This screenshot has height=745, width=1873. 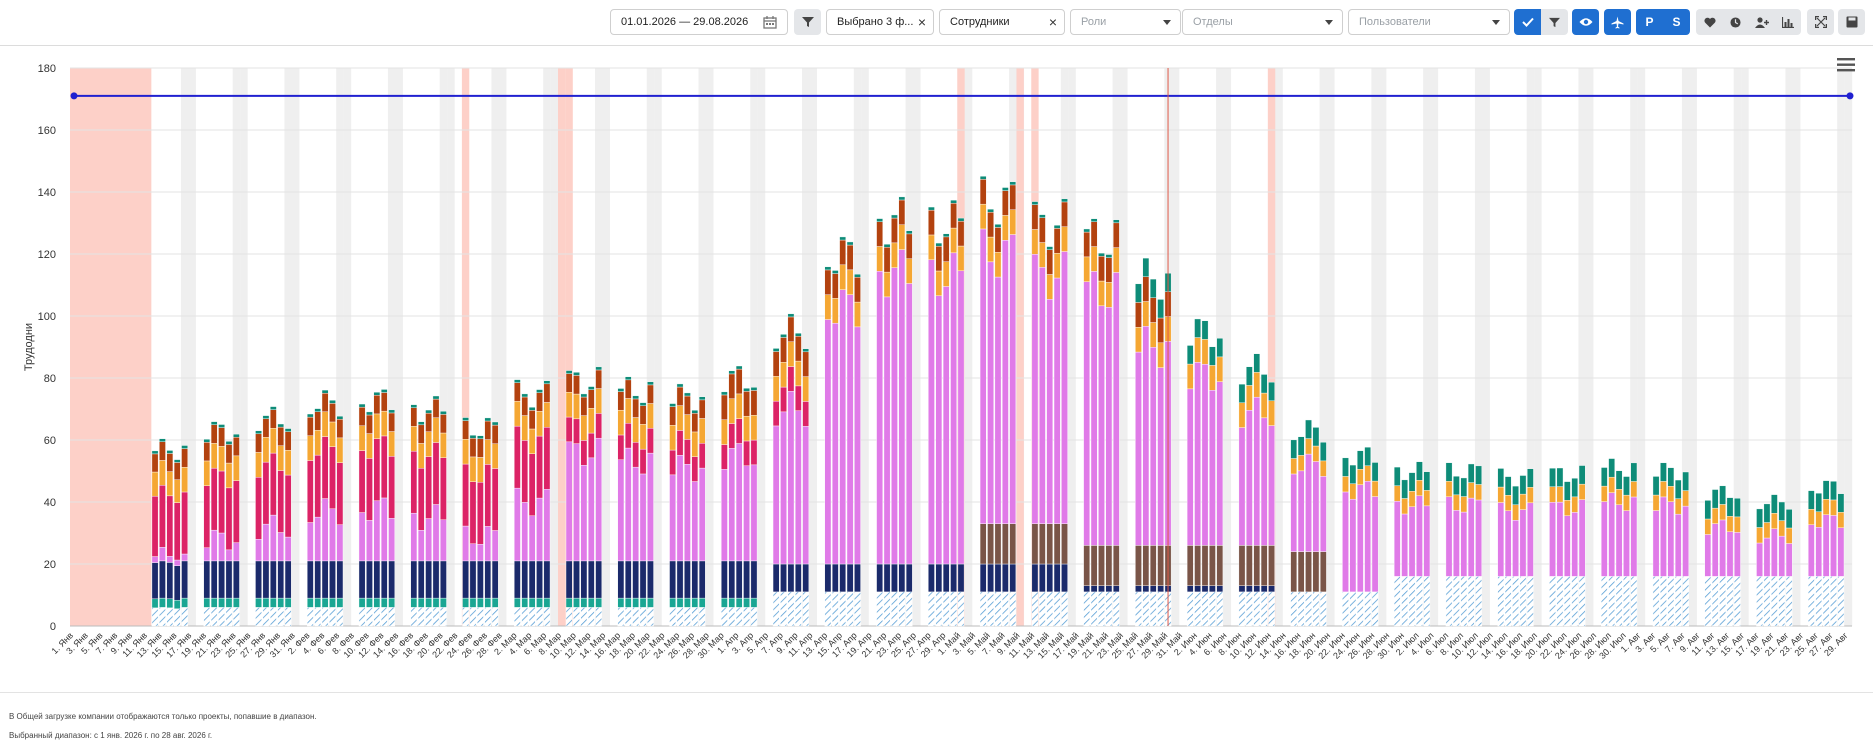 What do you see at coordinates (1527, 22) in the screenshot?
I see `check-button` at bounding box center [1527, 22].